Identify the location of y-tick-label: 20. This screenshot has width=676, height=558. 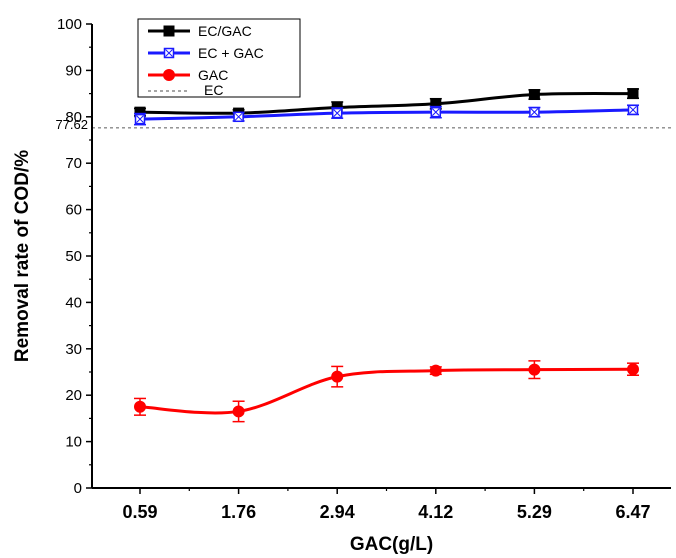
(73, 395).